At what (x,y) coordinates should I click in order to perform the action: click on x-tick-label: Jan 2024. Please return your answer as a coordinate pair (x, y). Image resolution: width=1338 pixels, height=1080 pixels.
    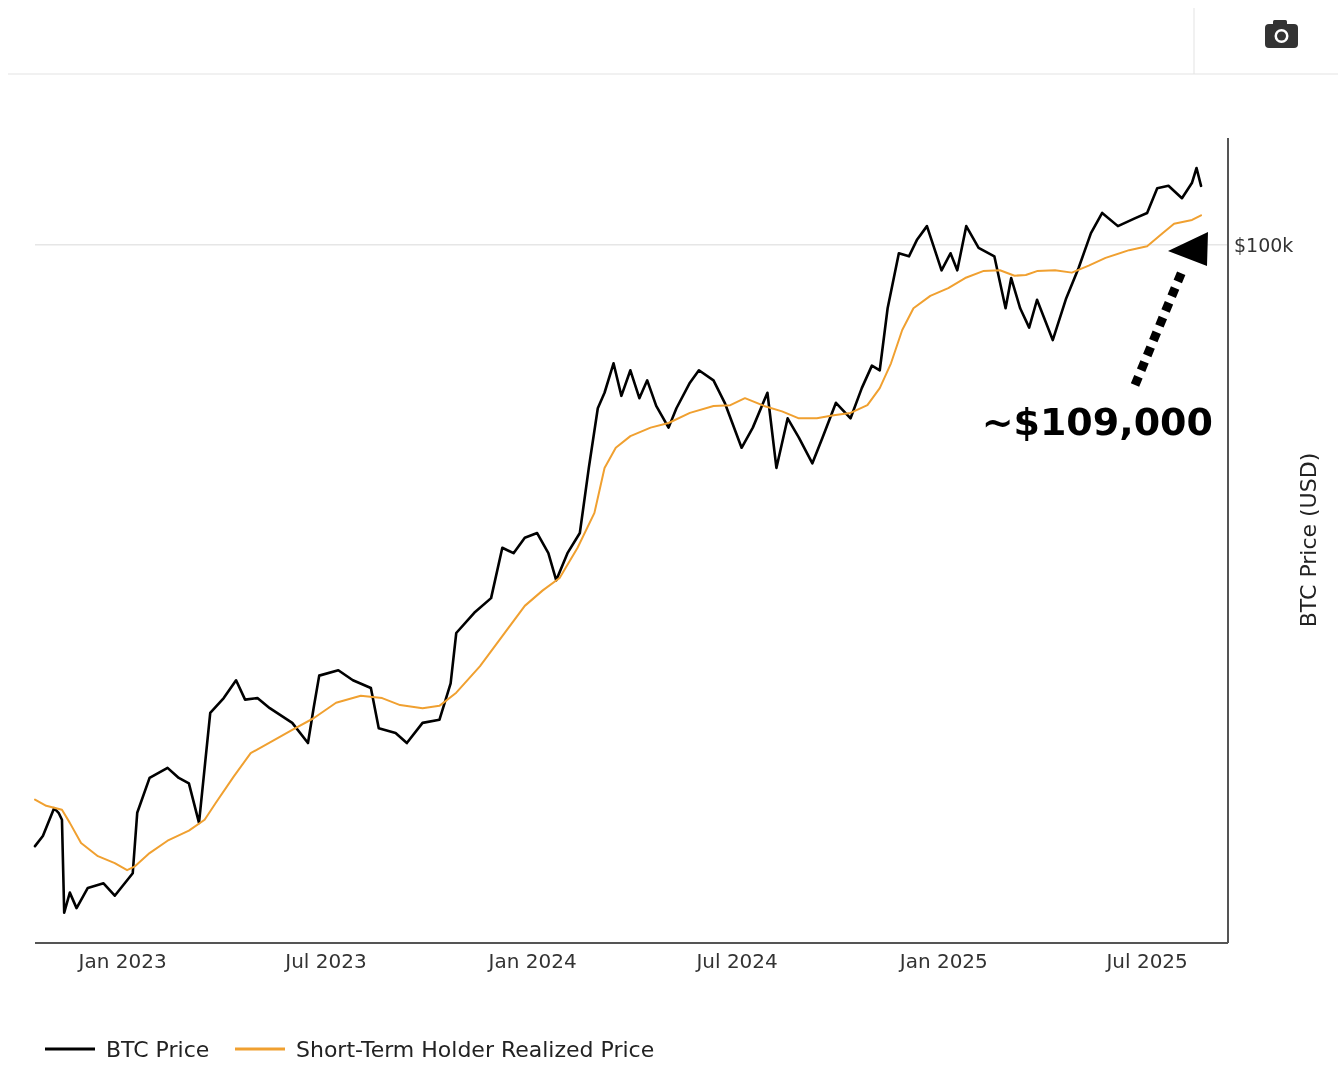
    Looking at the image, I should click on (531, 961).